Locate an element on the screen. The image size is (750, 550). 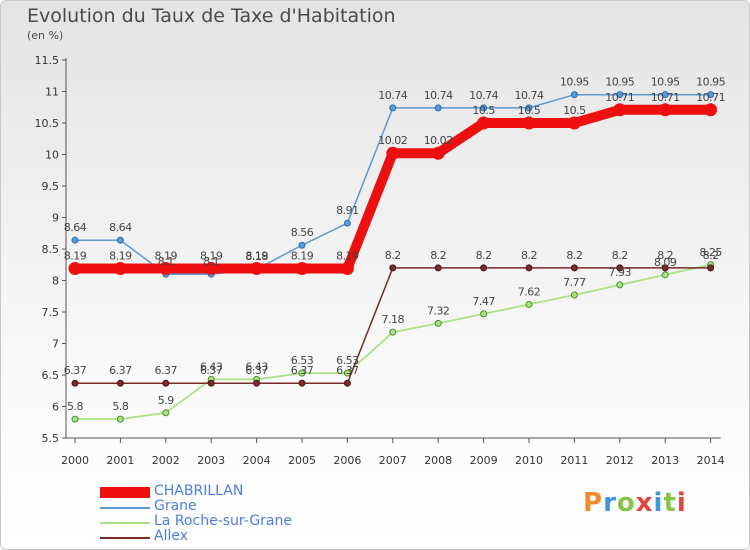
x-tick-label: 2005 is located at coordinates (302, 460).